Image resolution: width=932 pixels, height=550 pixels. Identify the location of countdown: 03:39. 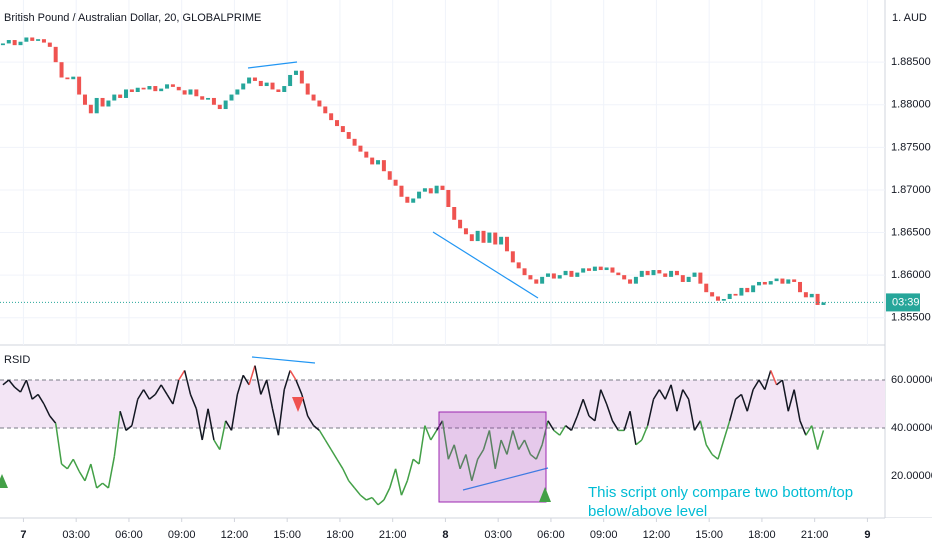
(906, 302).